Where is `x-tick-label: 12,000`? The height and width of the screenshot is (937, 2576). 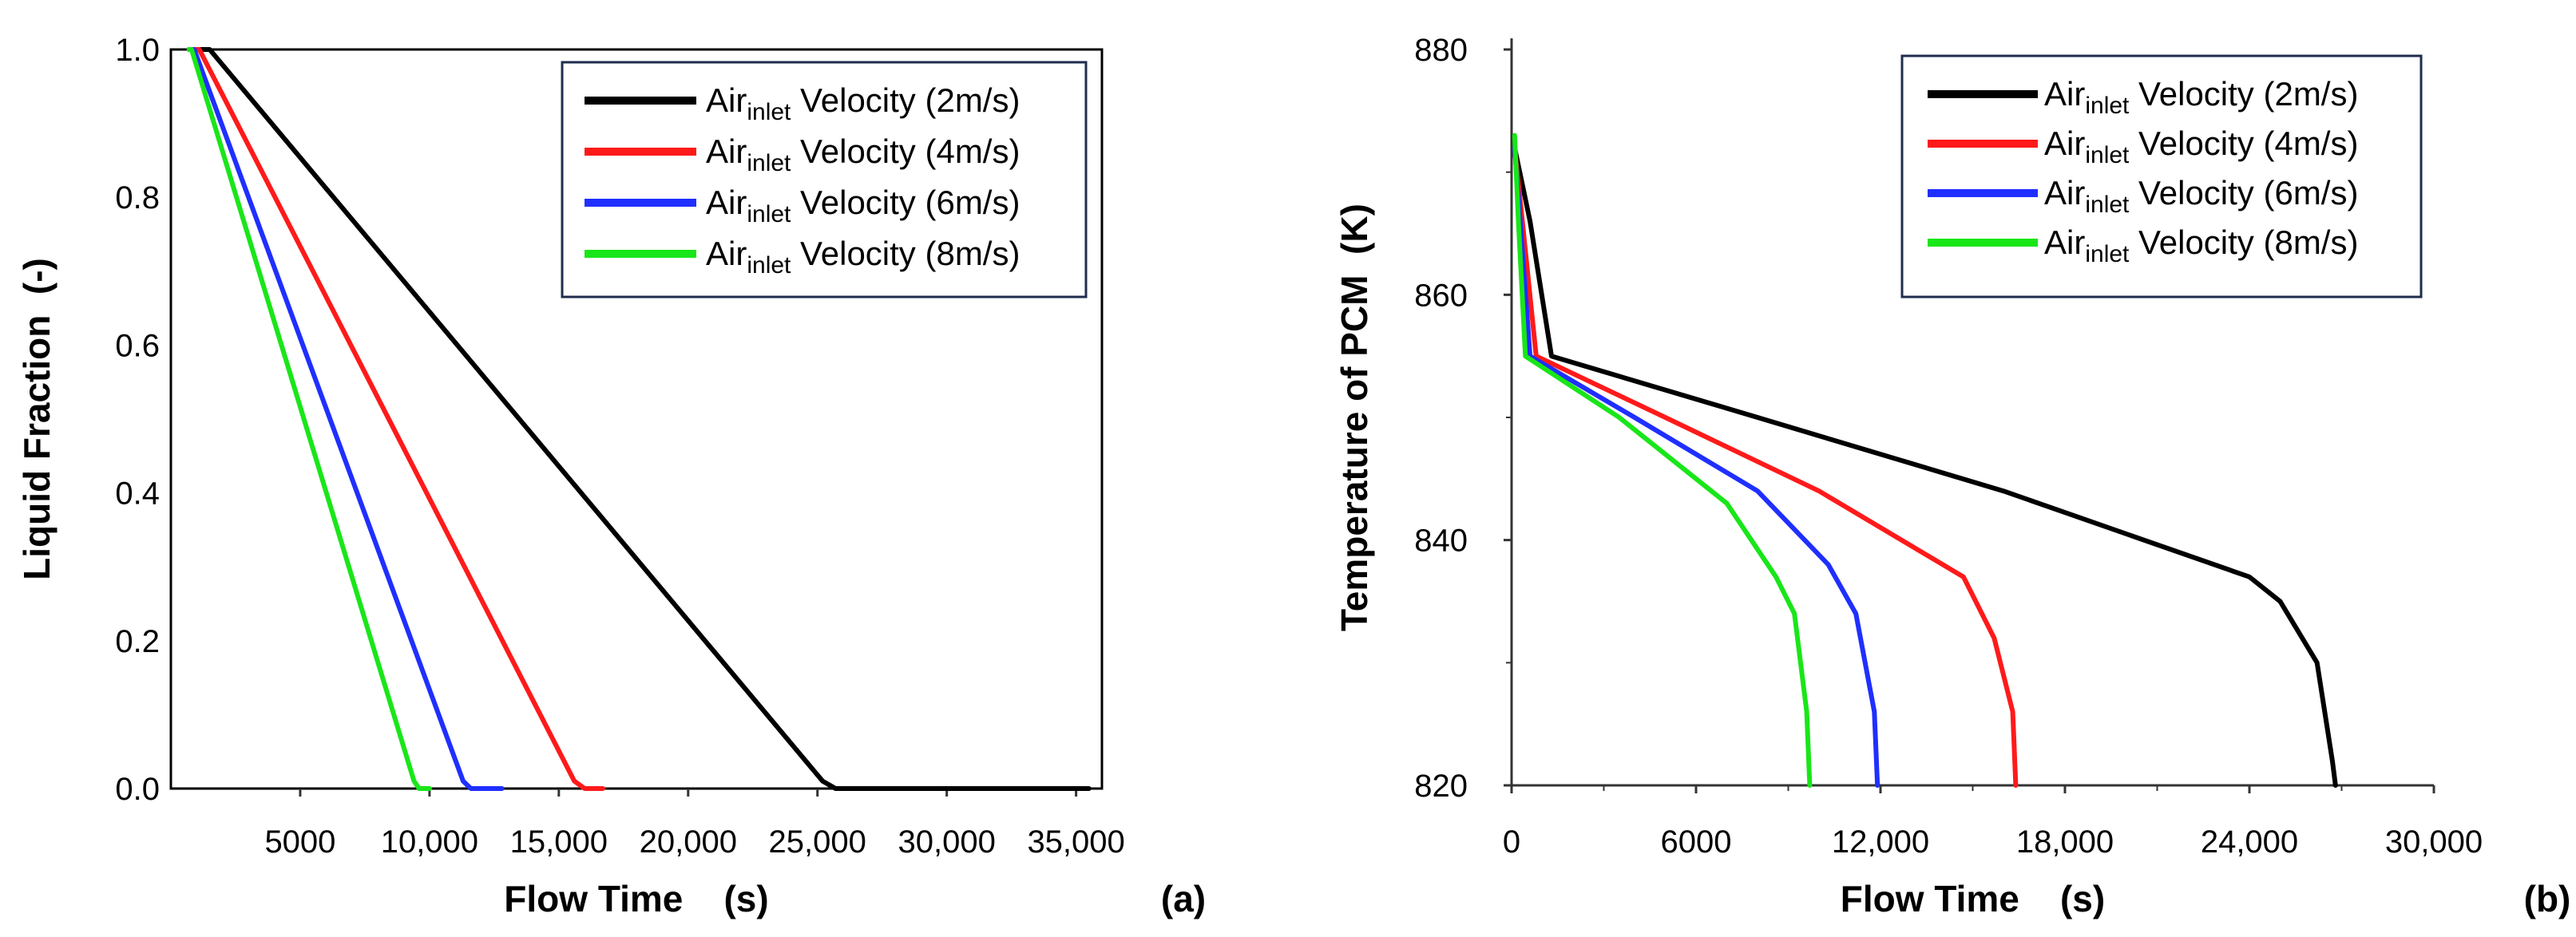
x-tick-label: 12,000 is located at coordinates (1880, 842).